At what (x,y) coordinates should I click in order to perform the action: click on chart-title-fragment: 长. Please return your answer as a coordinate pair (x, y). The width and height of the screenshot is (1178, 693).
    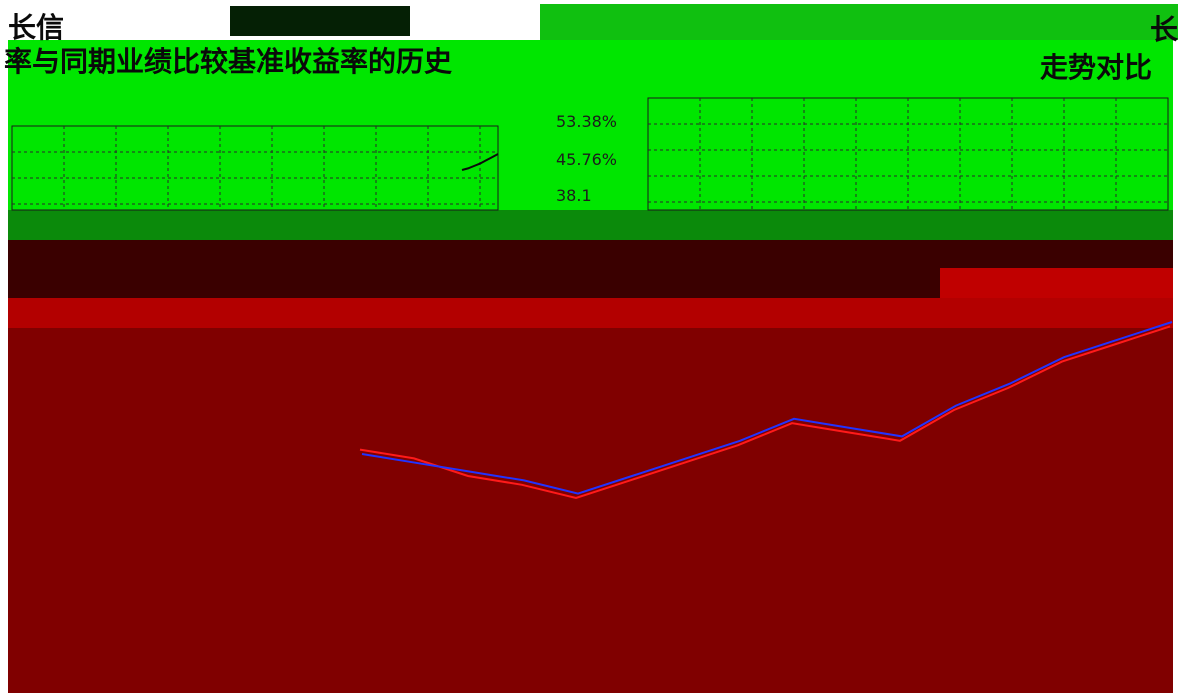
    Looking at the image, I should click on (1164, 29).